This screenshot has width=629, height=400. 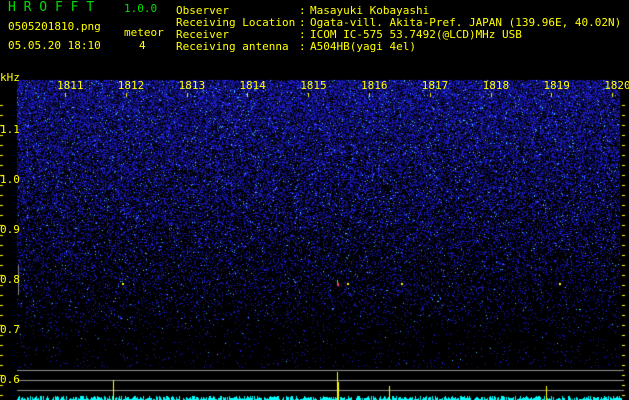 What do you see at coordinates (131, 85) in the screenshot?
I see `x-tick-label: 1812` at bounding box center [131, 85].